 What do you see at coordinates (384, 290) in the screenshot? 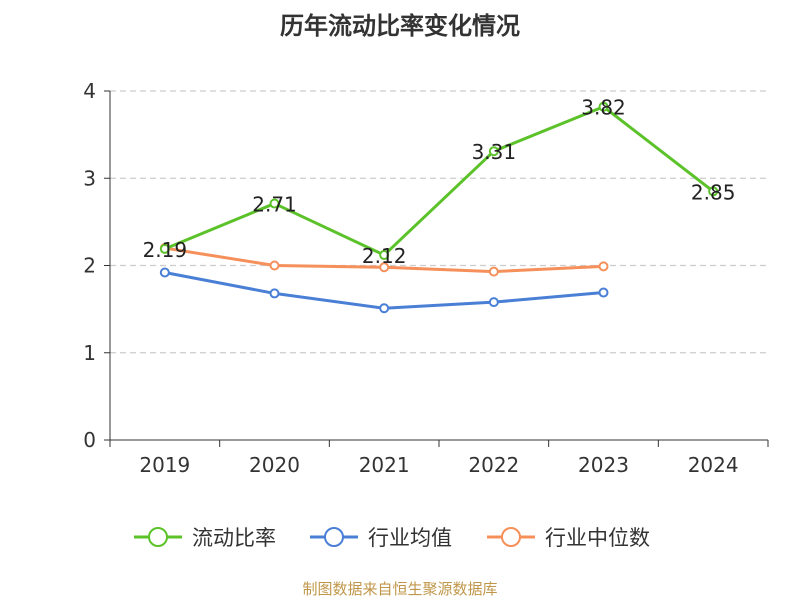
I see `series-line` at bounding box center [384, 290].